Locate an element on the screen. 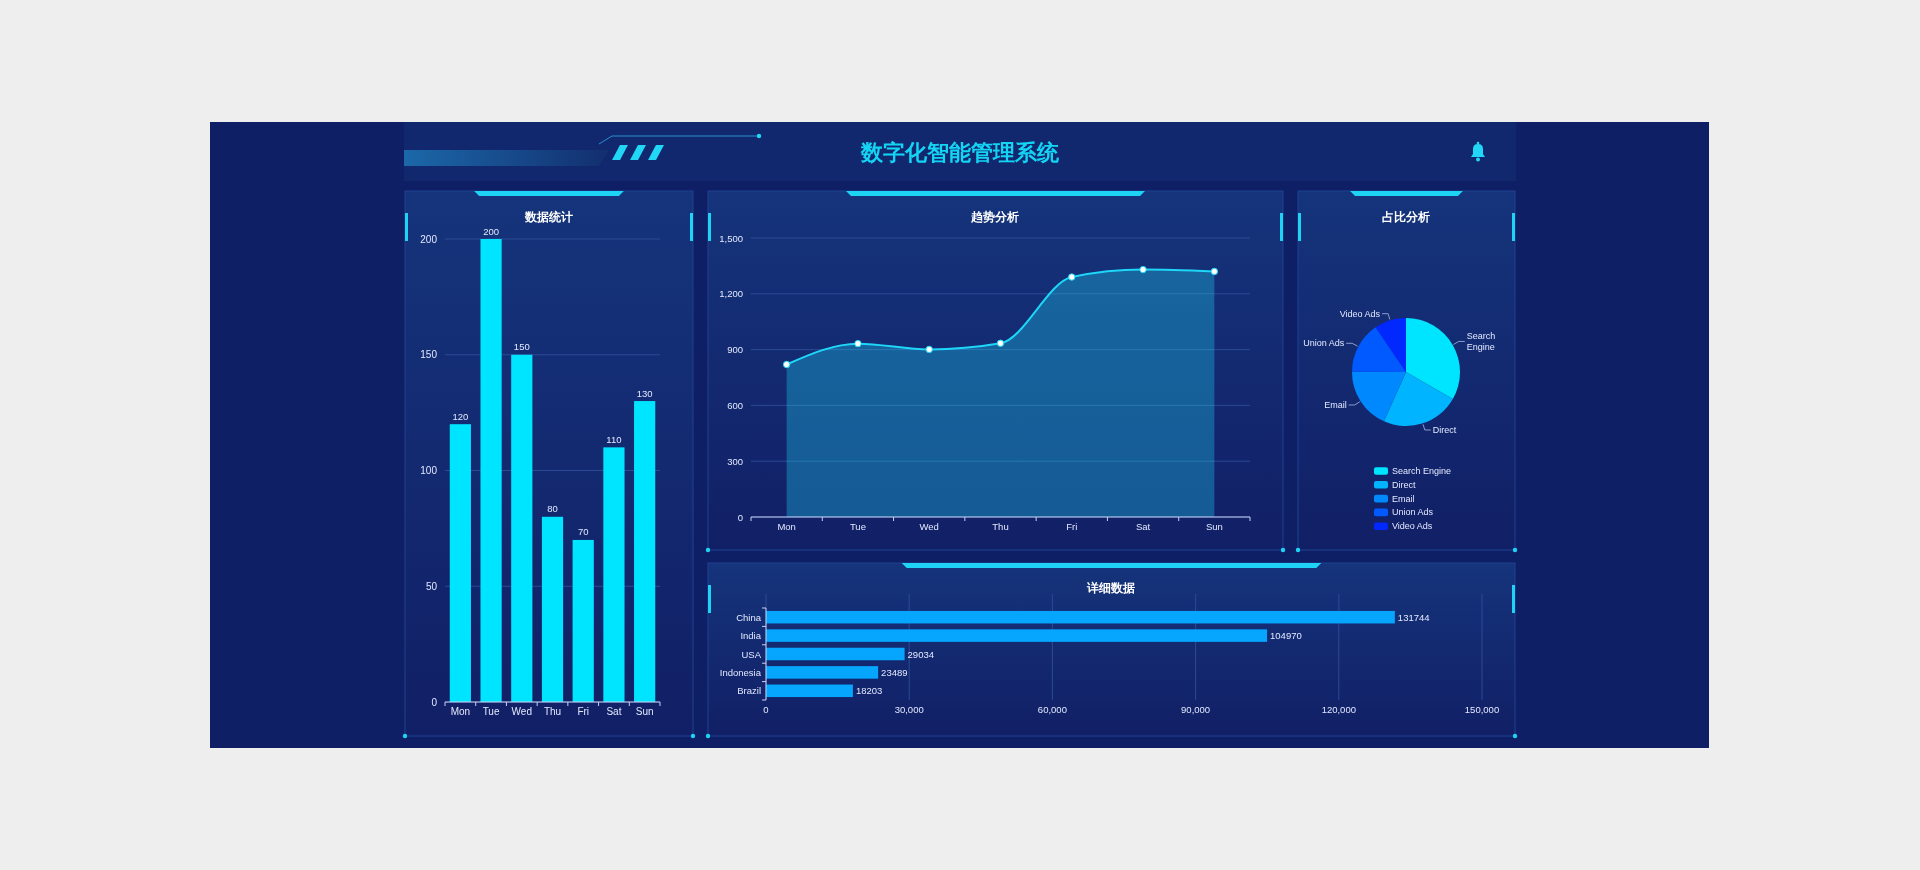 The image size is (1920, 870). y-tick-label: 0 is located at coordinates (740, 517).